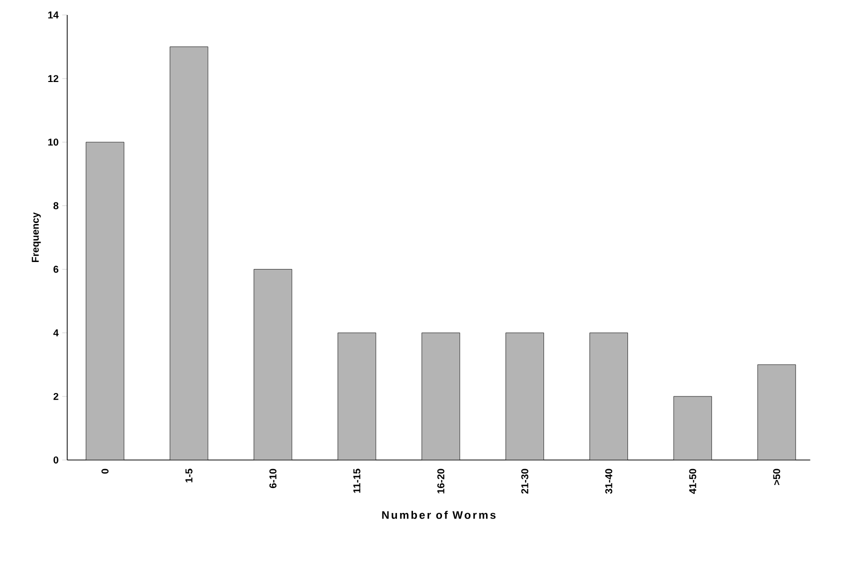 The image size is (850, 569). I want to click on y-tick-label: 8, so click(55, 206).